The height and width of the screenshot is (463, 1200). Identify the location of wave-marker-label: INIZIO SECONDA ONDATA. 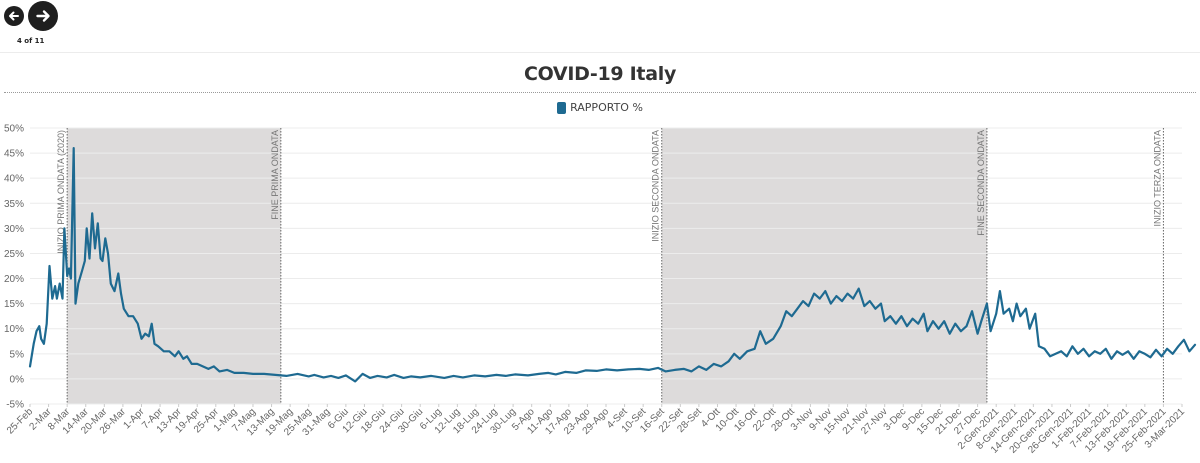
(656, 186).